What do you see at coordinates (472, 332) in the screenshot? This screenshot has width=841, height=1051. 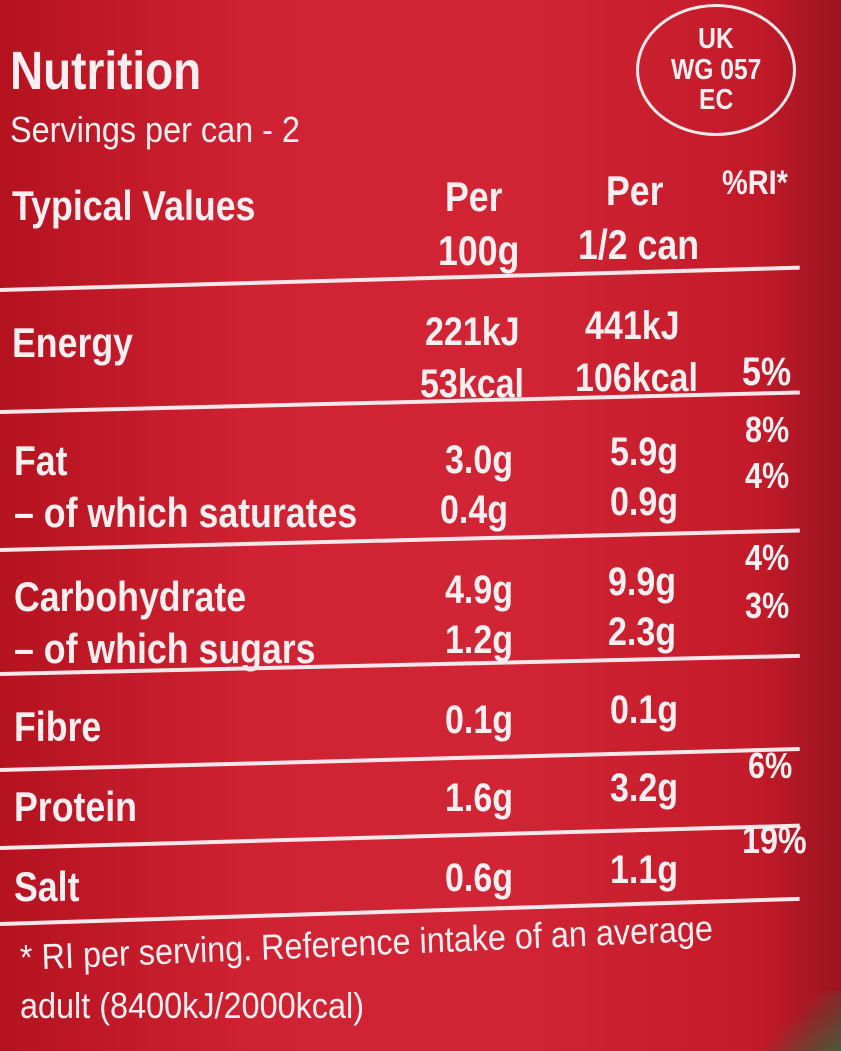 I see `energy-kj-per100: 221kJ` at bounding box center [472, 332].